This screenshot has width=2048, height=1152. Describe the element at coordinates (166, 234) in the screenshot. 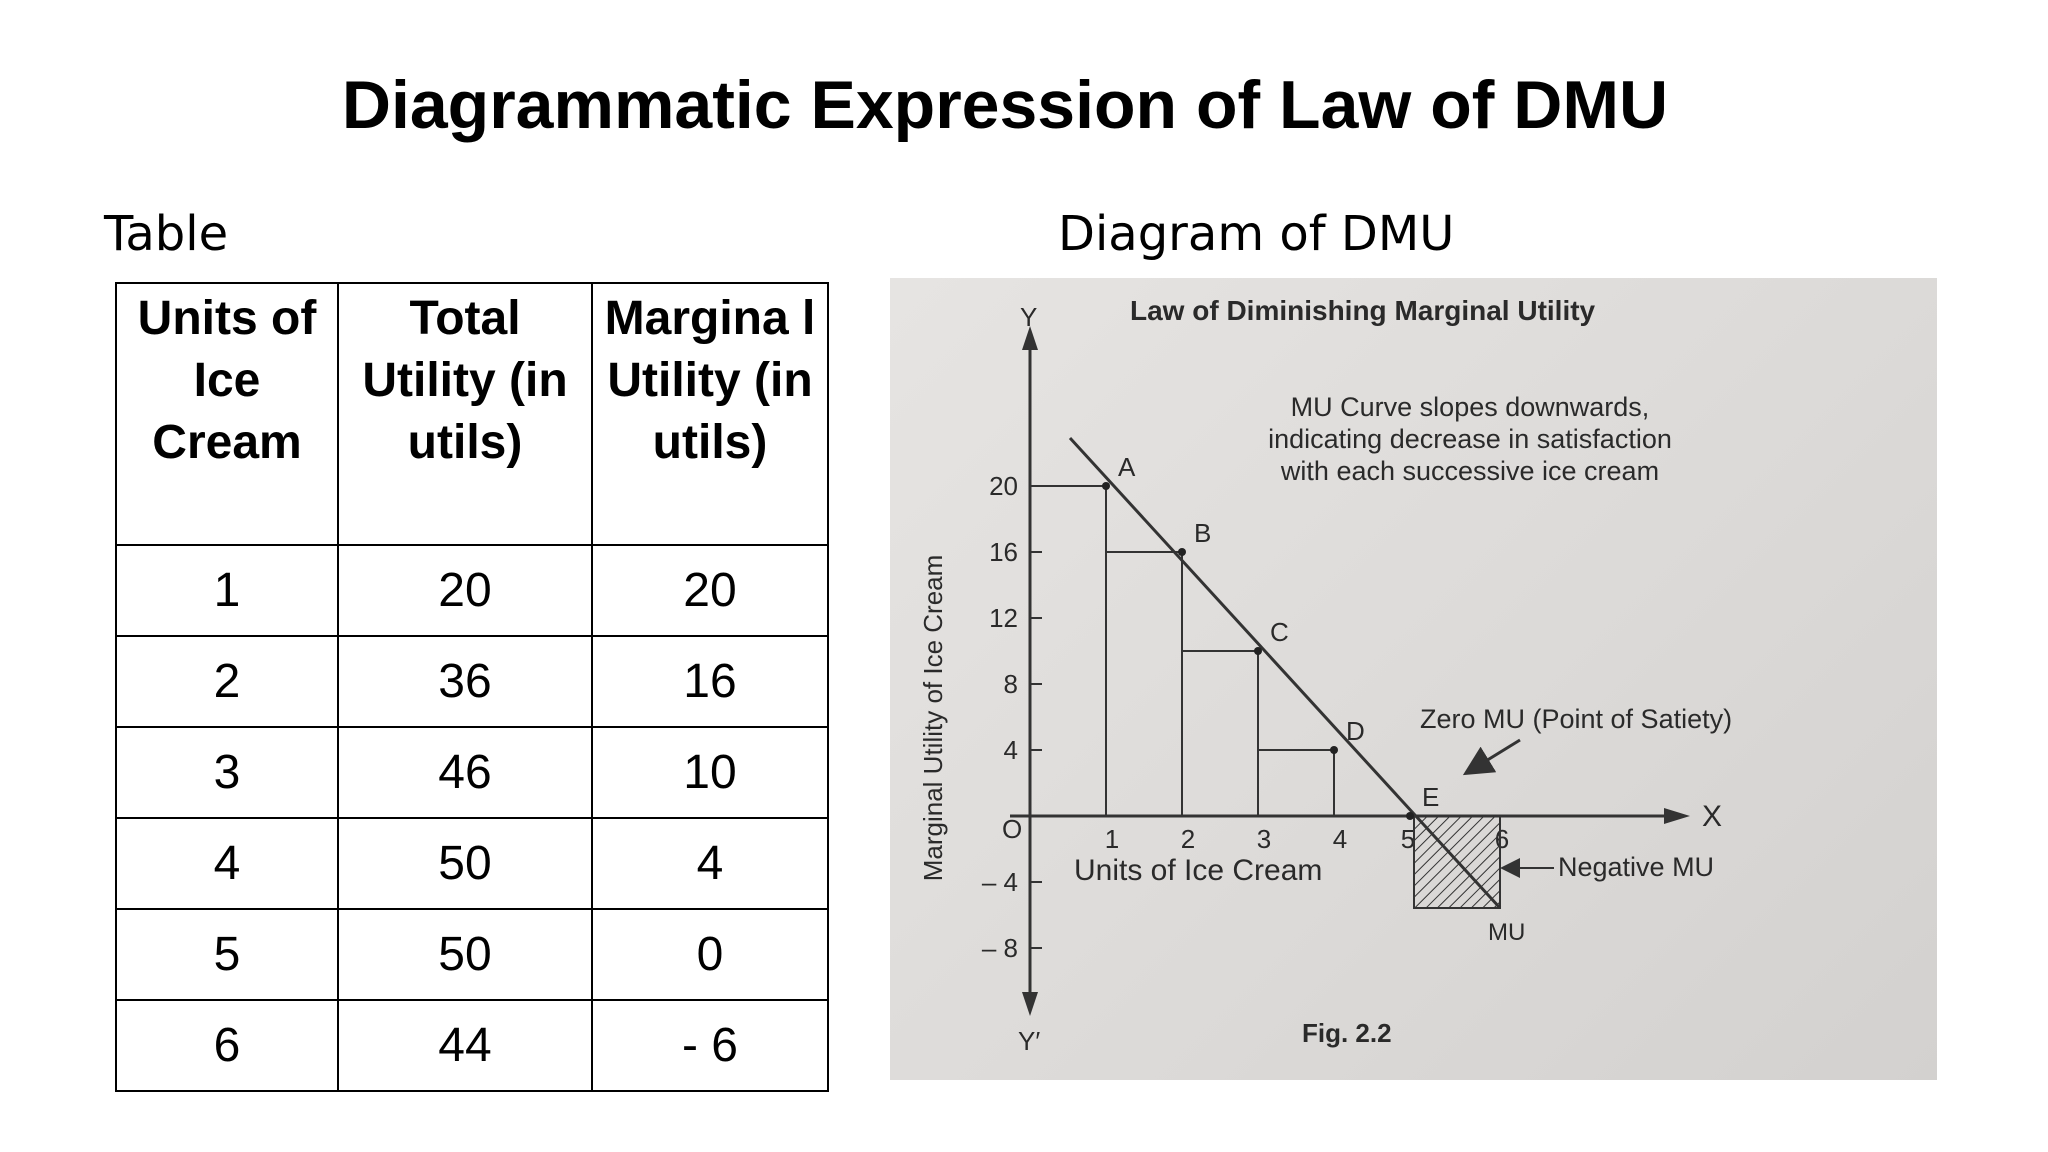

I see `table-caption: Table` at that location.